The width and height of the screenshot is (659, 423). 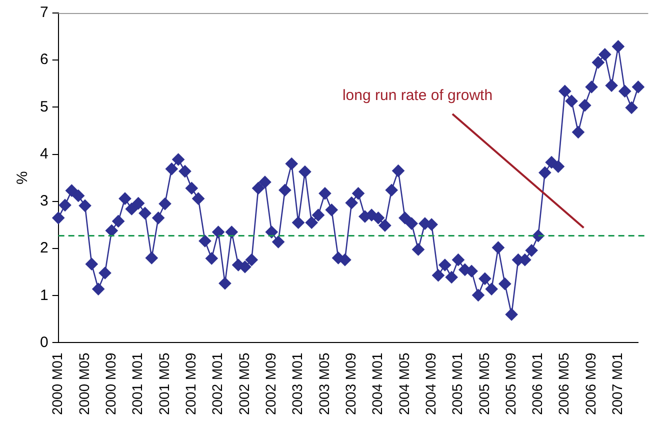 I want to click on x-tick-label: 2002 M05, so click(x=244, y=384).